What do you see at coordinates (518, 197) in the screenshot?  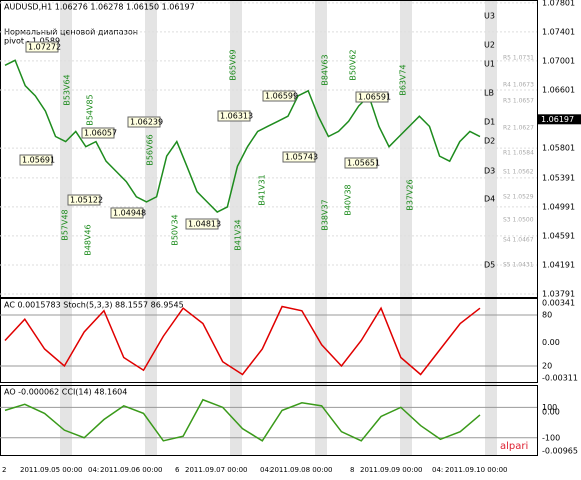 I see `pivot-level: S2 1.0529` at bounding box center [518, 197].